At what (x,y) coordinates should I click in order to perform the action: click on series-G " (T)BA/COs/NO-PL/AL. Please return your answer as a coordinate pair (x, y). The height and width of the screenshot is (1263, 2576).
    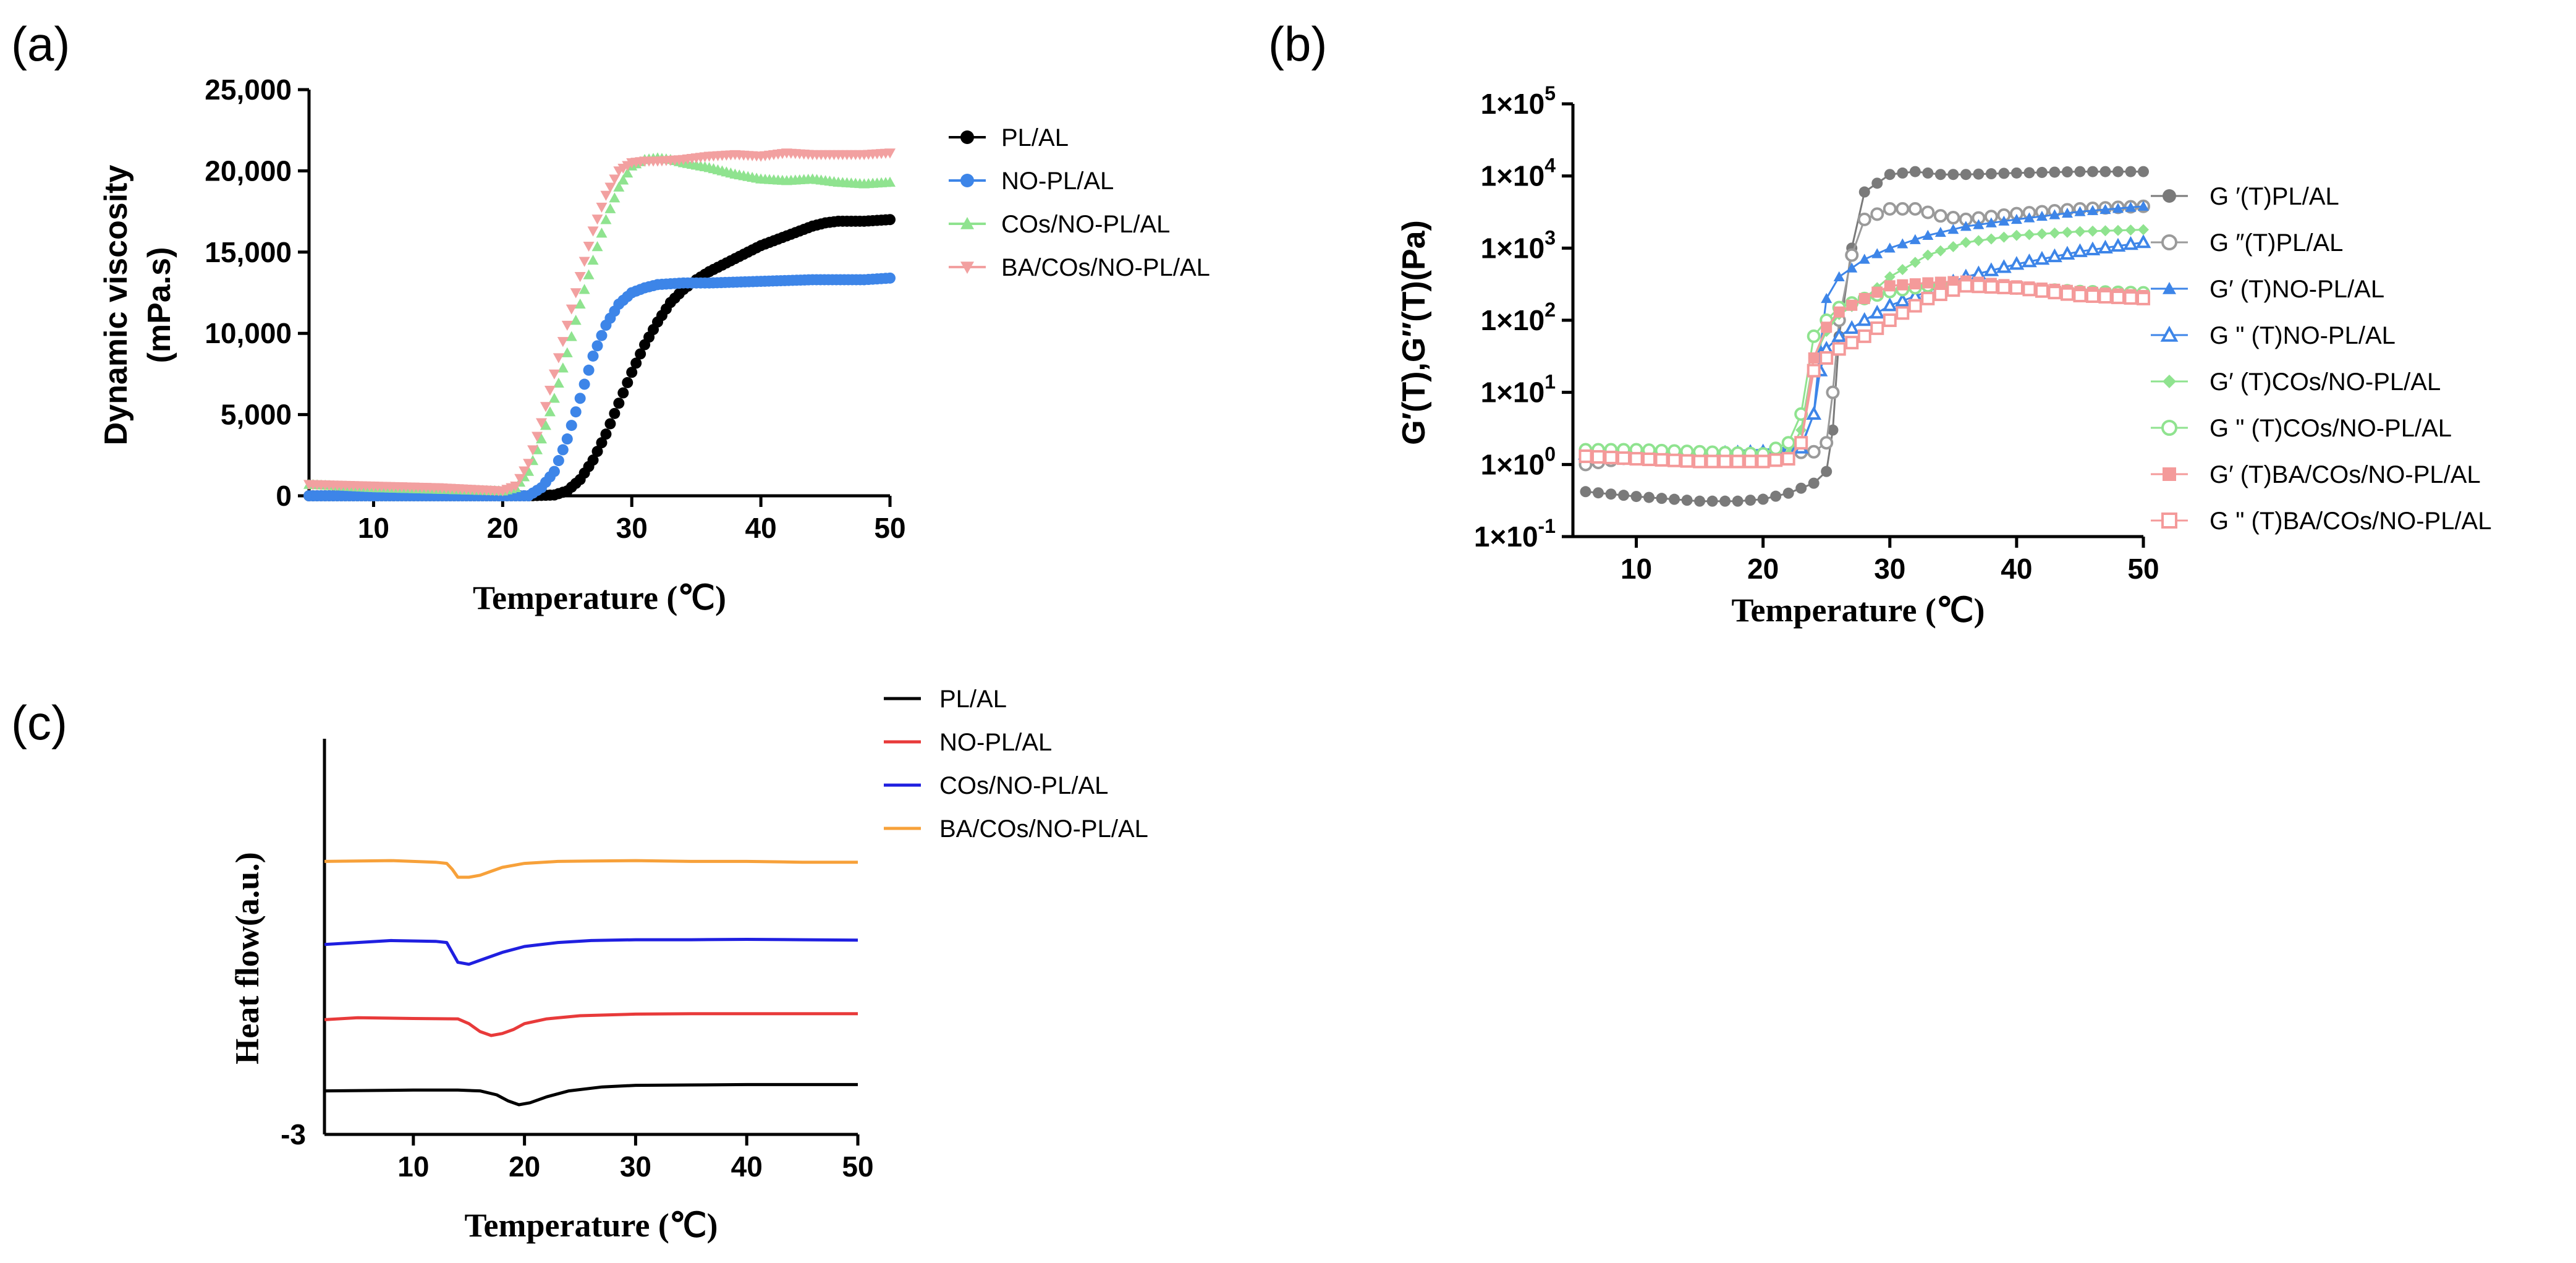
    Looking at the image, I should click on (1864, 374).